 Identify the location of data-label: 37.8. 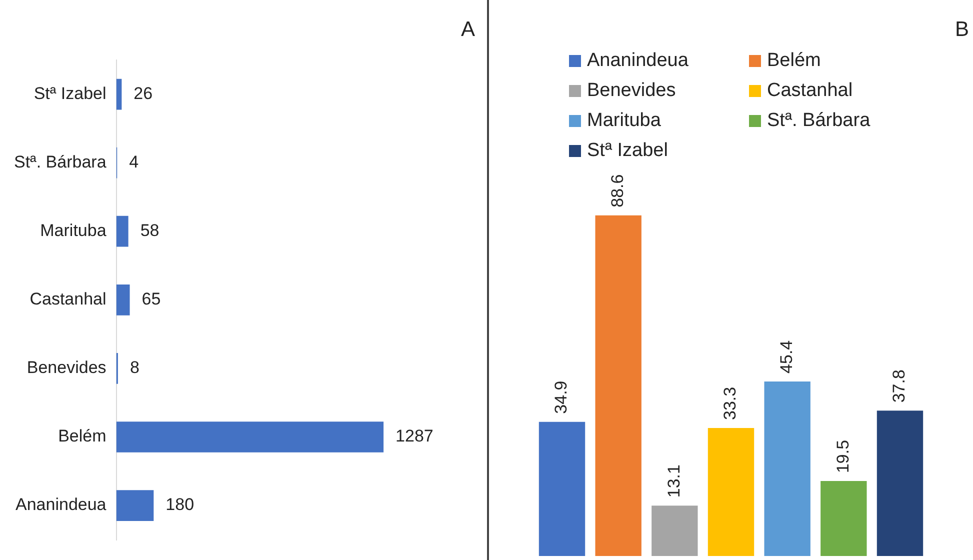
(899, 386).